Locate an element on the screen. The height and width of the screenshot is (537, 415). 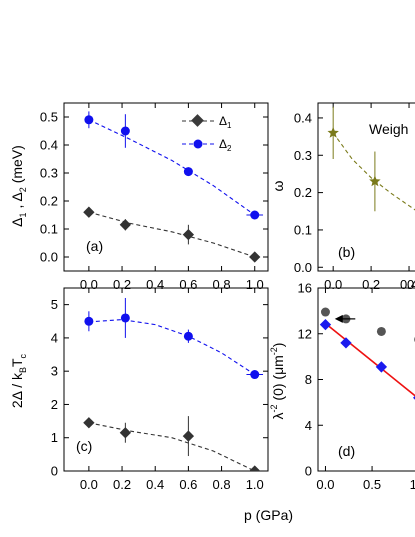
x-tick-label: 0.6 is located at coordinates (188, 484).